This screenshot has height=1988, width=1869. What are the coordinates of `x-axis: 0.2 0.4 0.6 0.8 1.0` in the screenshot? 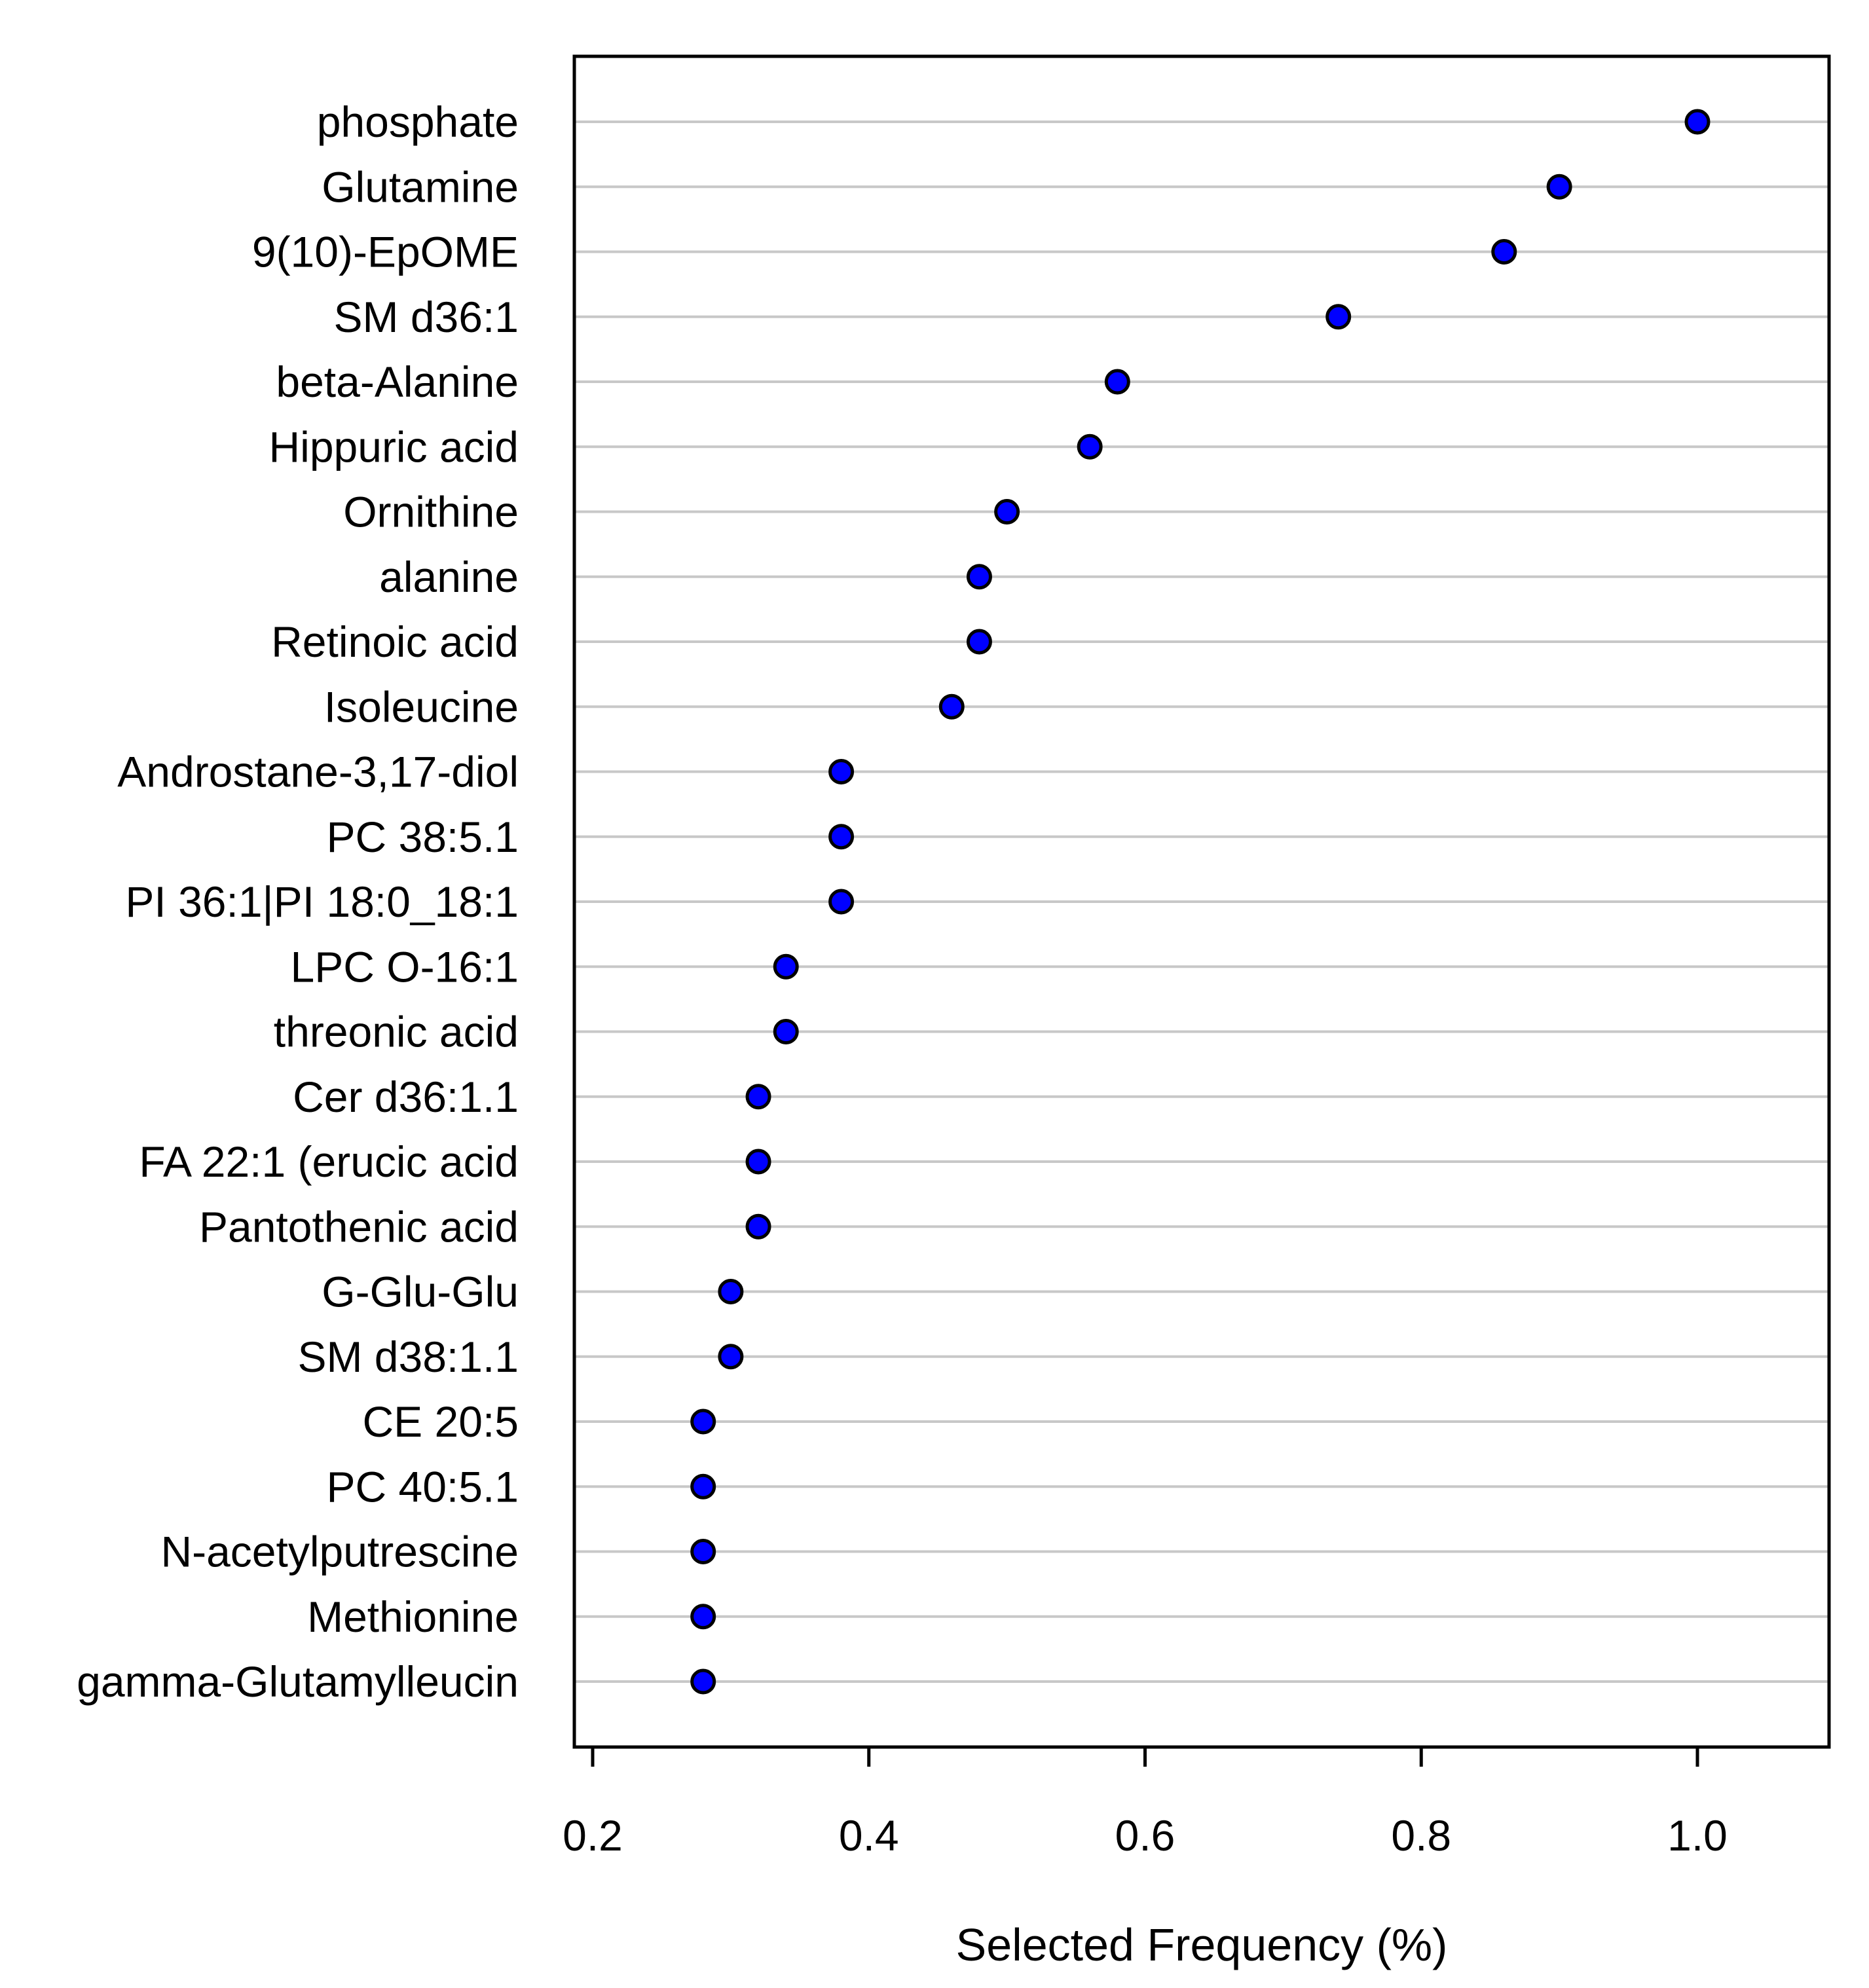 It's located at (1145, 1802).